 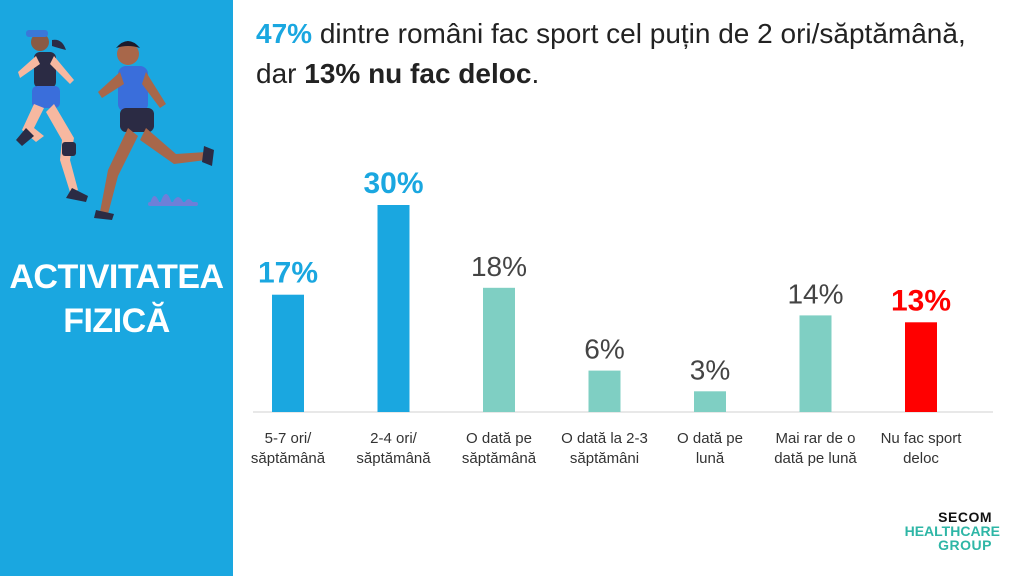 I want to click on data-label-7: 13%, so click(x=921, y=300).